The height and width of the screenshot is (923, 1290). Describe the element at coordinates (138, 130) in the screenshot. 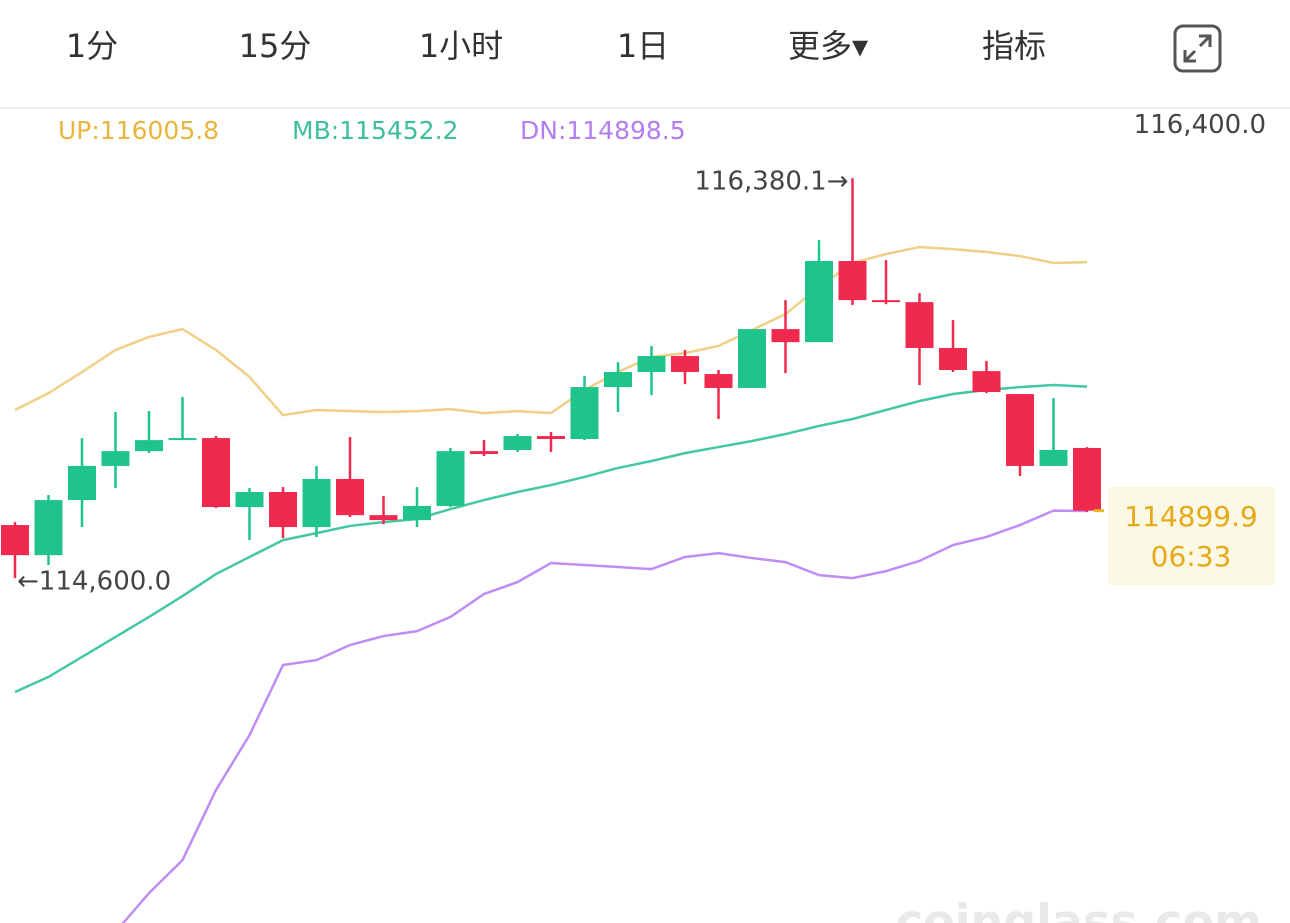

I see `legend-entry: UP:116005.8` at that location.